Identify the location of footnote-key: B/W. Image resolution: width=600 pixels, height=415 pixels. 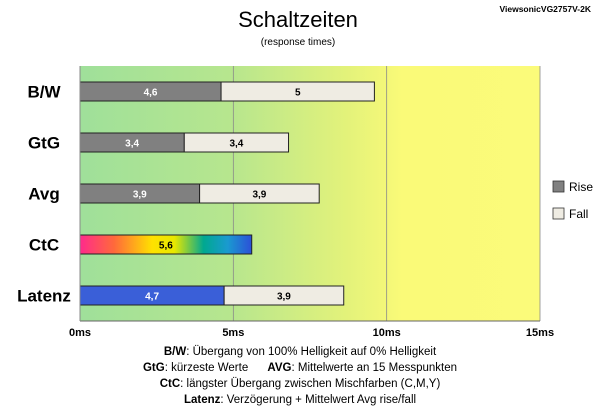
(175, 352).